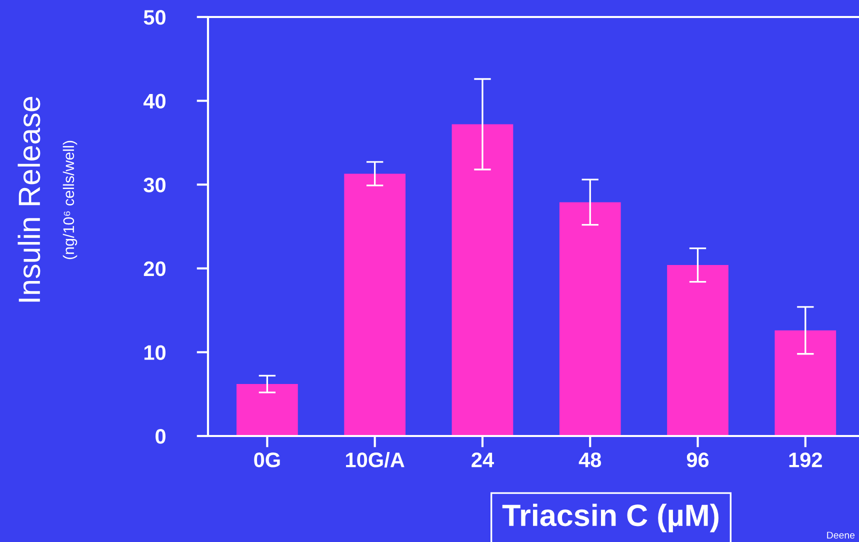  What do you see at coordinates (70, 200) in the screenshot?
I see `text: (ng/10⁶ cells/well)` at bounding box center [70, 200].